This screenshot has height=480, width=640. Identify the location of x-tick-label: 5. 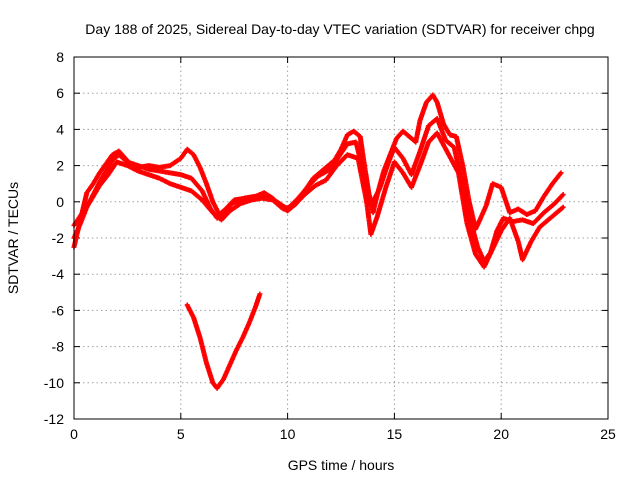
(181, 434).